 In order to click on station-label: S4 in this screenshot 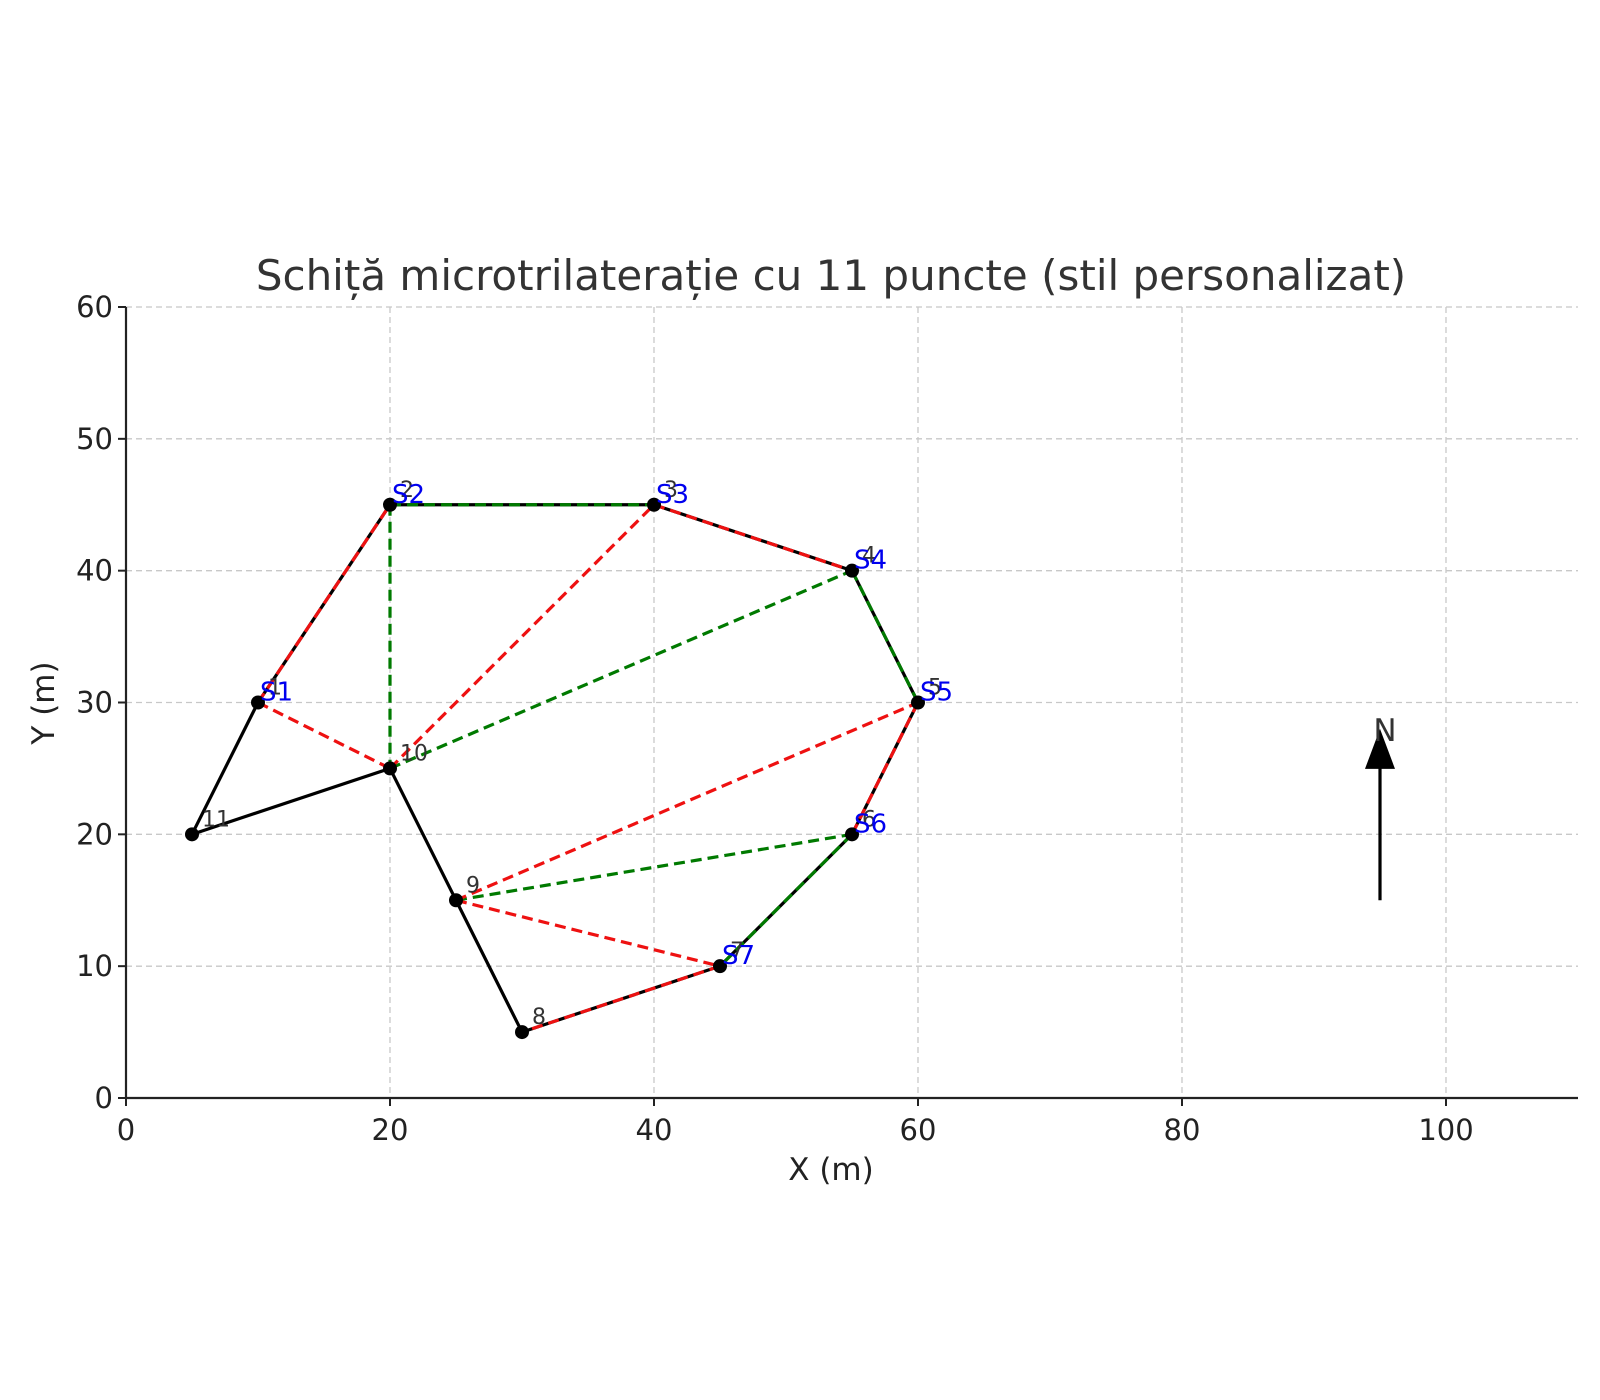, I will do `click(870, 561)`.